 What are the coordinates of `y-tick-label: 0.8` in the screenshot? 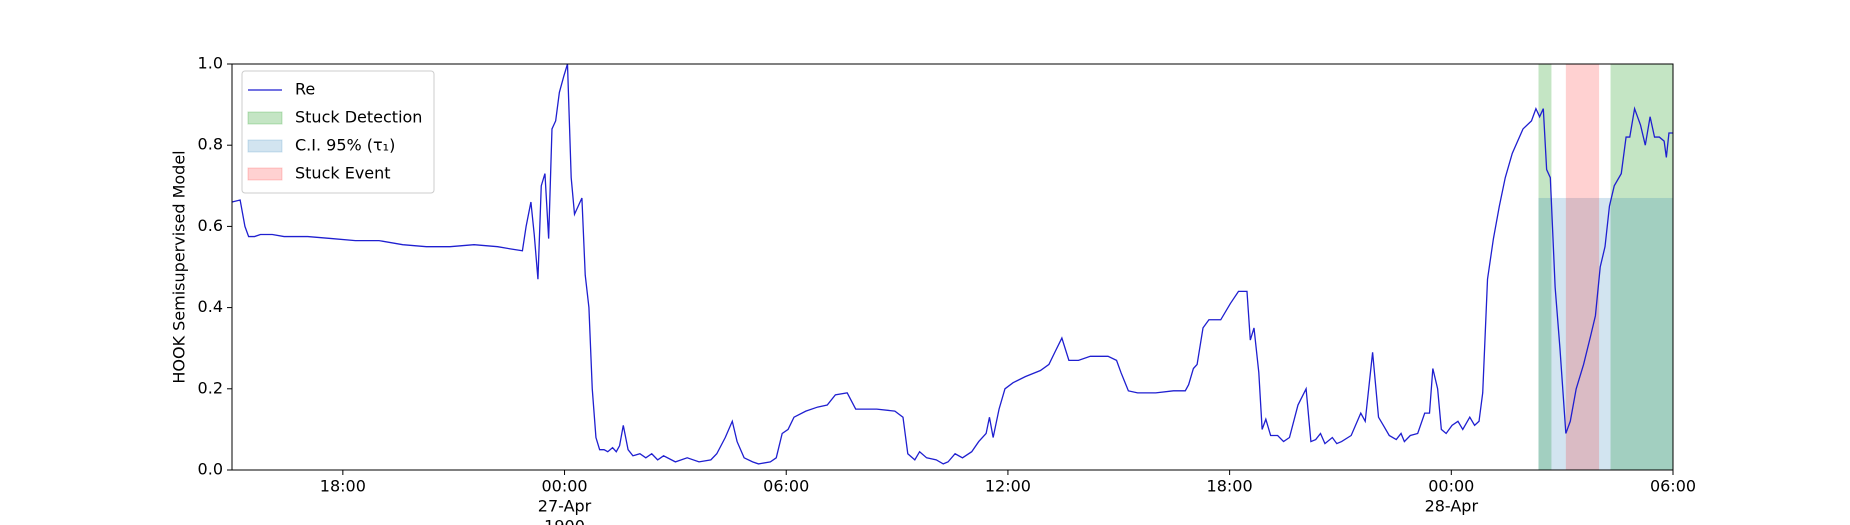 It's located at (210, 144).